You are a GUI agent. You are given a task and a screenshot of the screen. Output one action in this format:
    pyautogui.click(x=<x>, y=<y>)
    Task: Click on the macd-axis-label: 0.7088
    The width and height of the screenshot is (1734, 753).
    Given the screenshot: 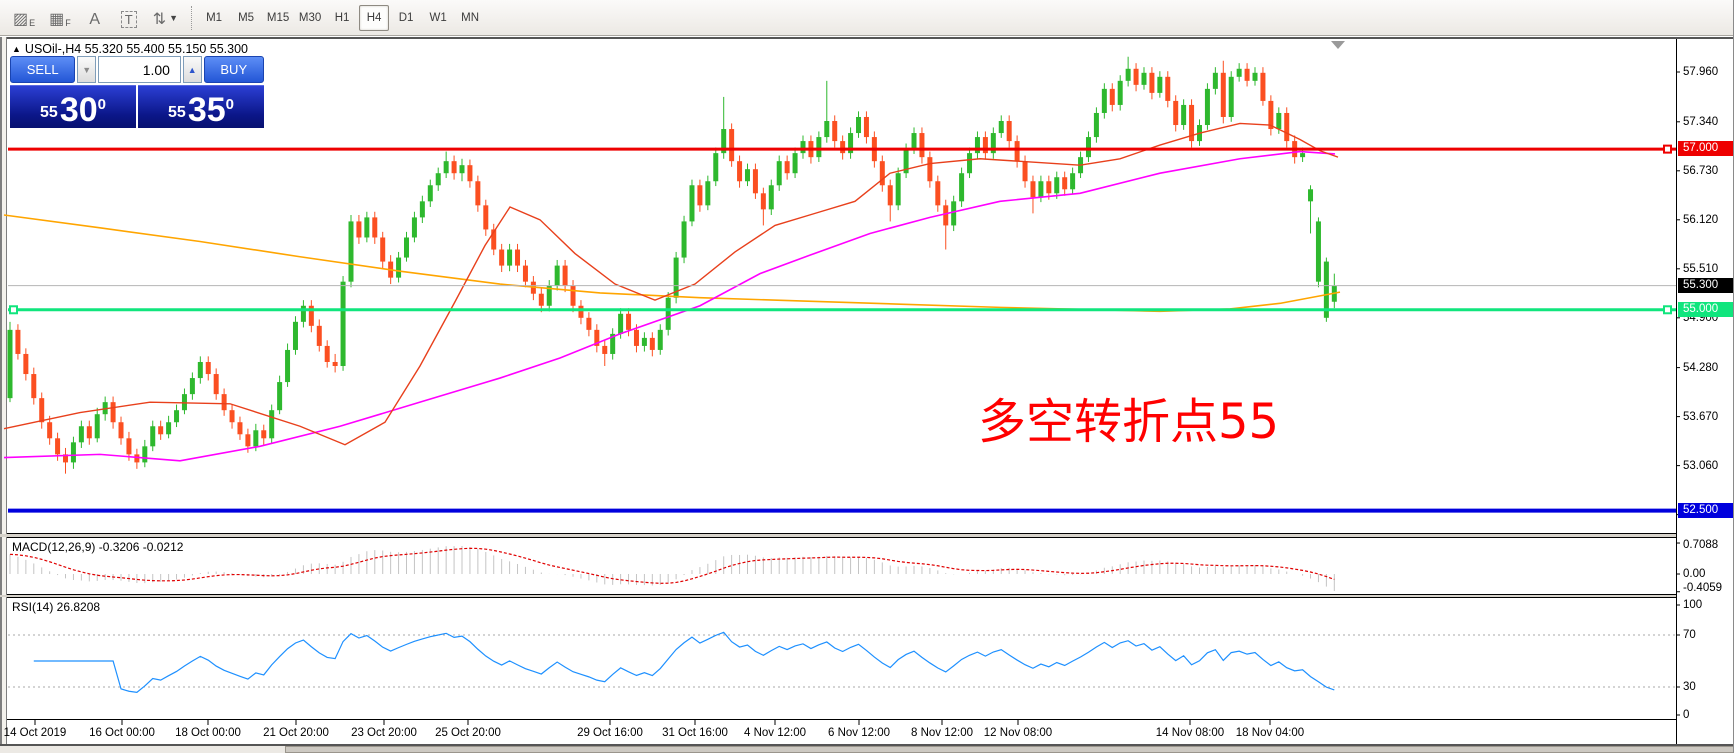 What is the action you would take?
    pyautogui.click(x=1701, y=545)
    